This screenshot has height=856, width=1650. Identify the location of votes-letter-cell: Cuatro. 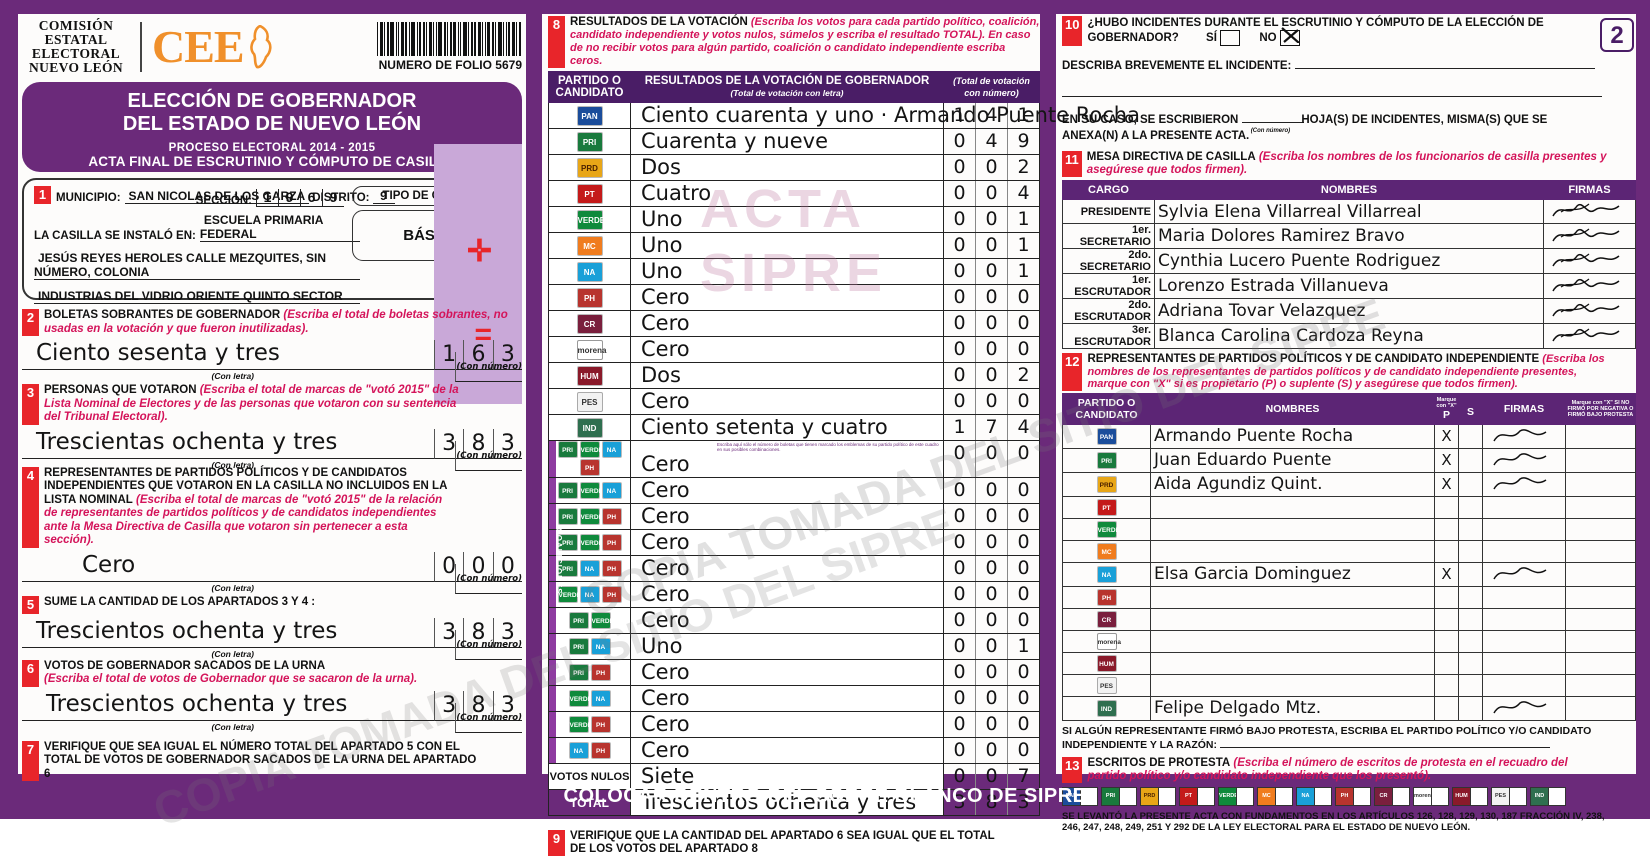
(787, 193).